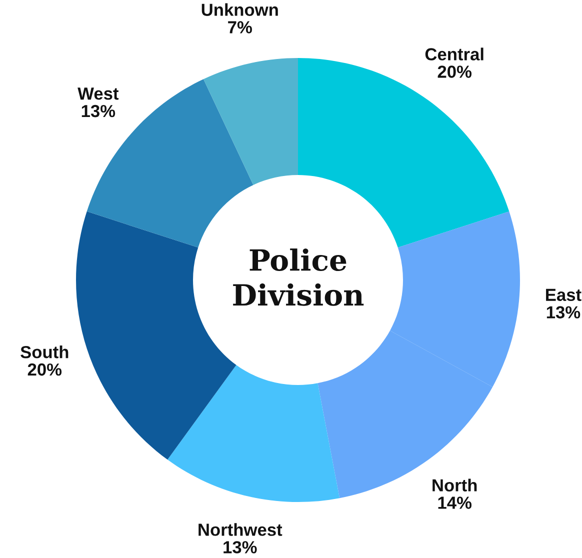  What do you see at coordinates (240, 529) in the screenshot?
I see `slice-label: Northwest` at bounding box center [240, 529].